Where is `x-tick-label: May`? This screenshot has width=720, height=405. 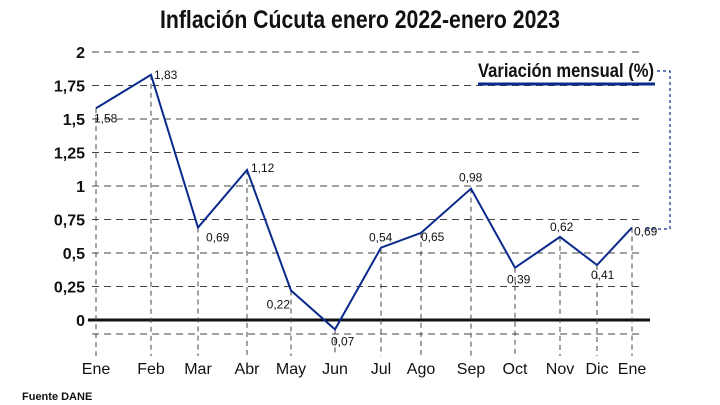 x-tick-label: May is located at coordinates (291, 369).